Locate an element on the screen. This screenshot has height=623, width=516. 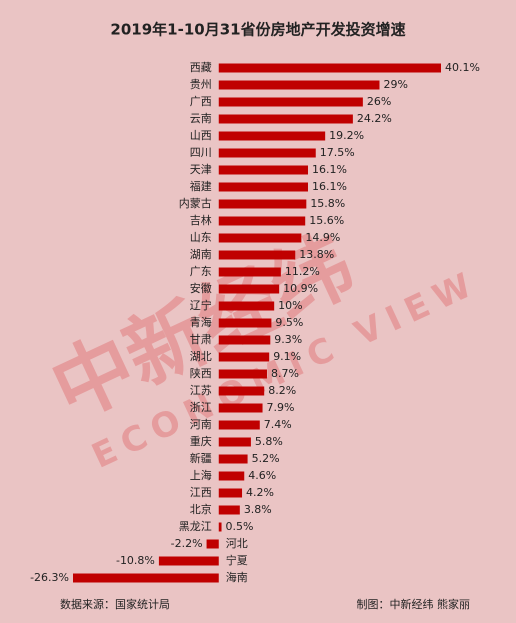
category-label: 辽宁 is located at coordinates (201, 305).